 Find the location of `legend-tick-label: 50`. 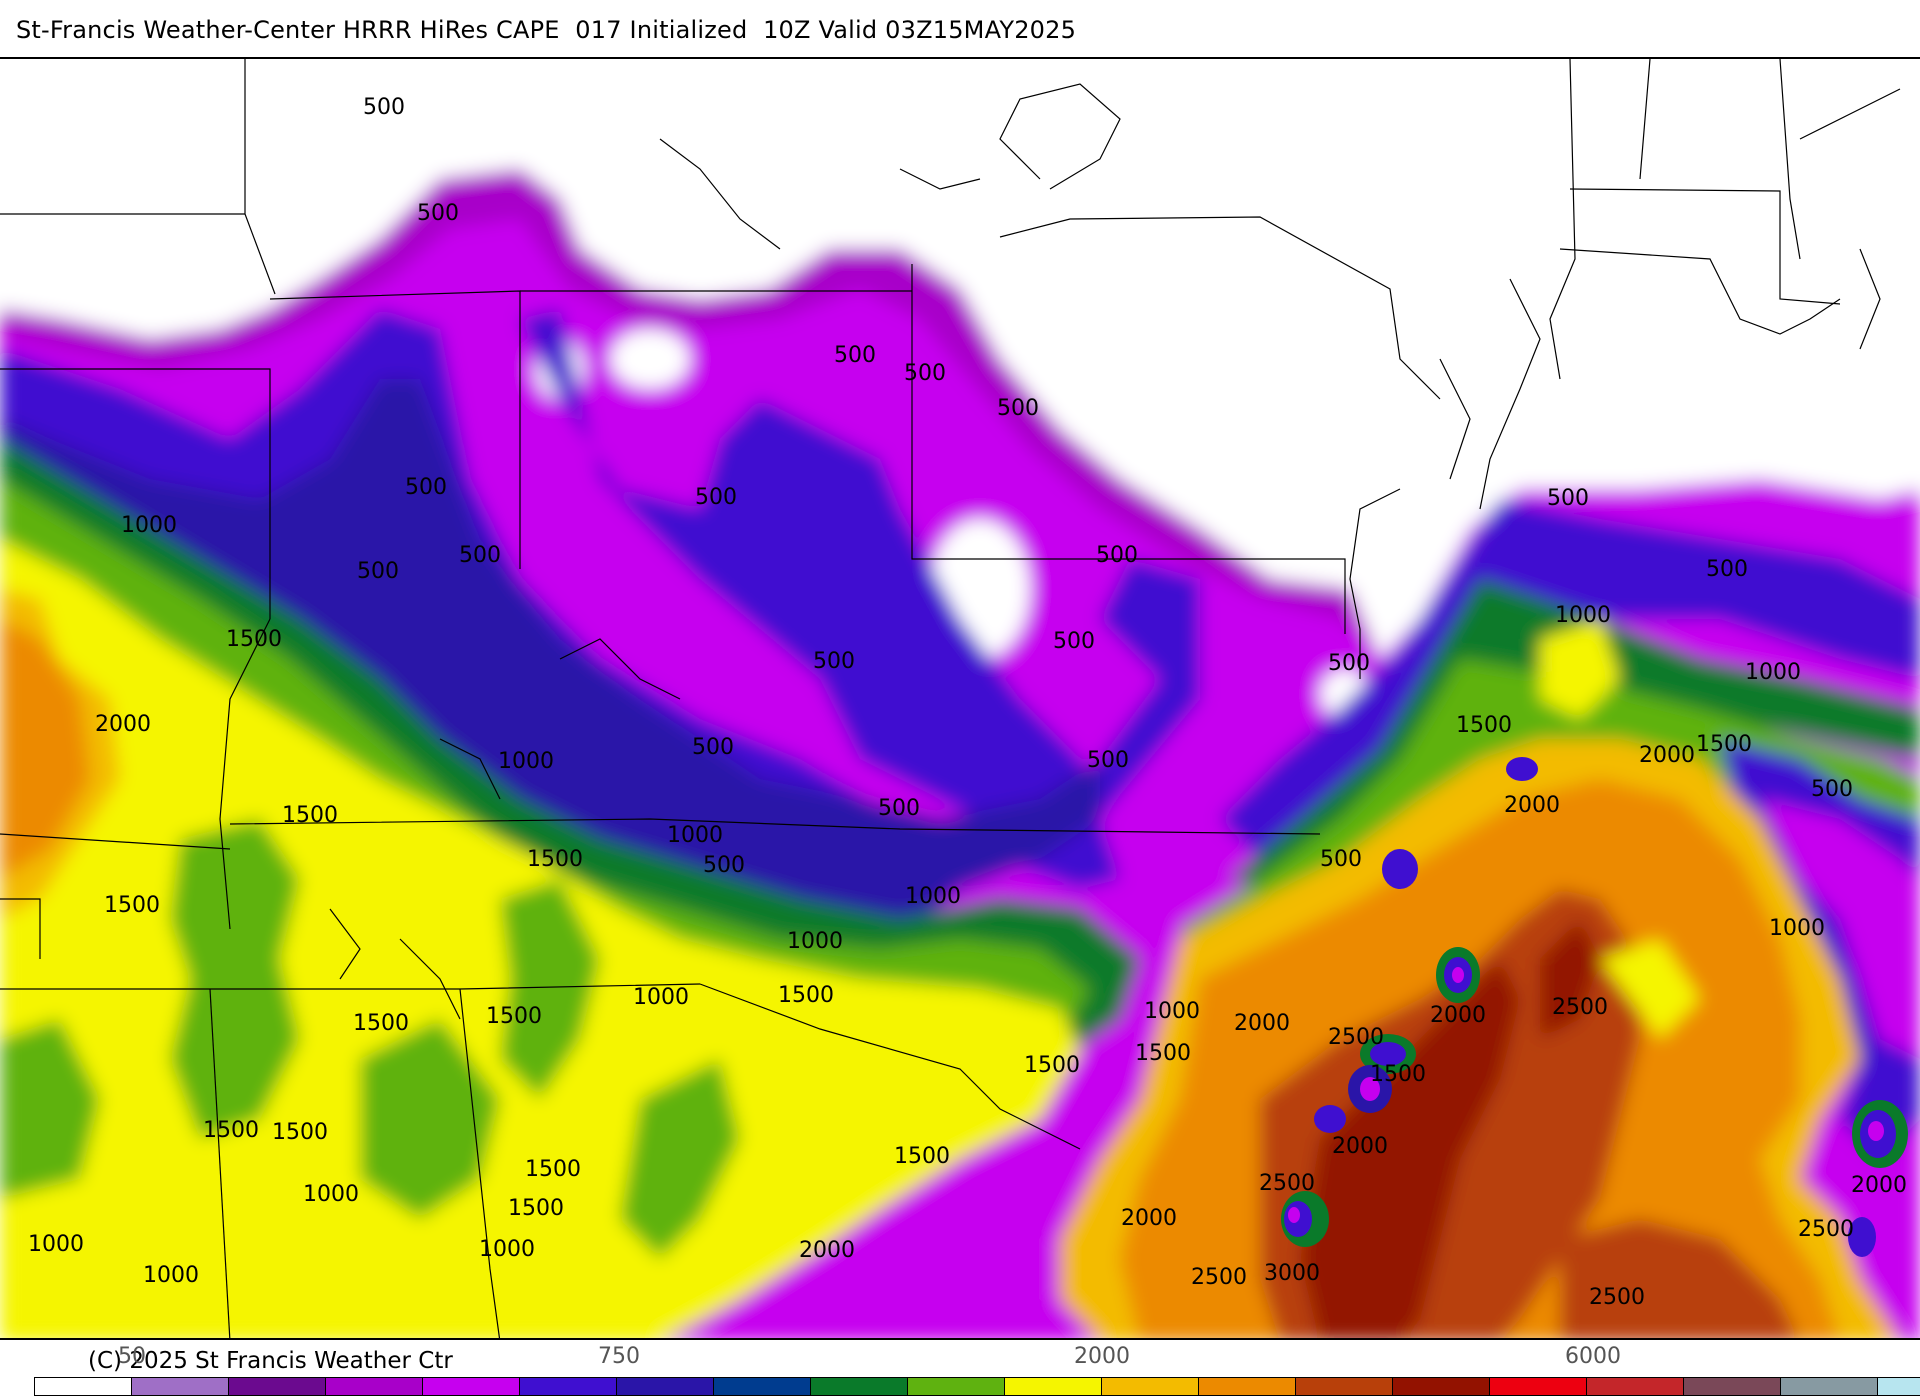

legend-tick-label: 50 is located at coordinates (132, 1356).